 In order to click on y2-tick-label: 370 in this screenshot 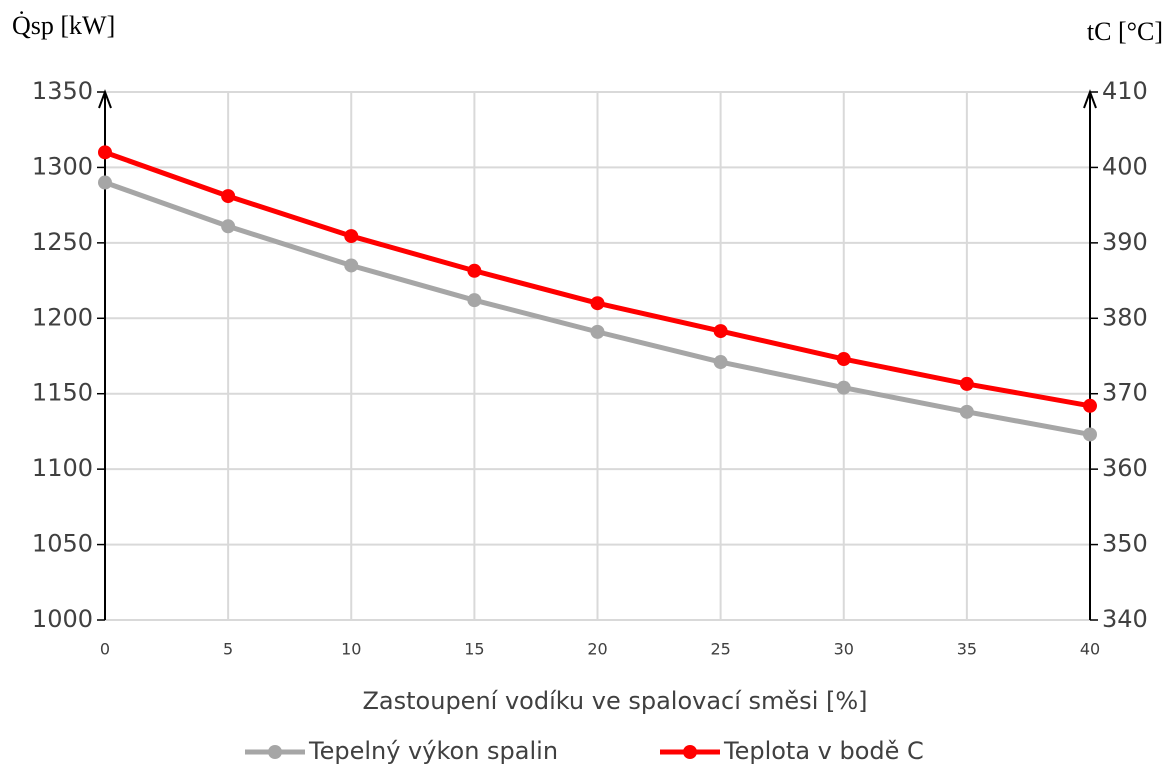, I will do `click(1125, 393)`.